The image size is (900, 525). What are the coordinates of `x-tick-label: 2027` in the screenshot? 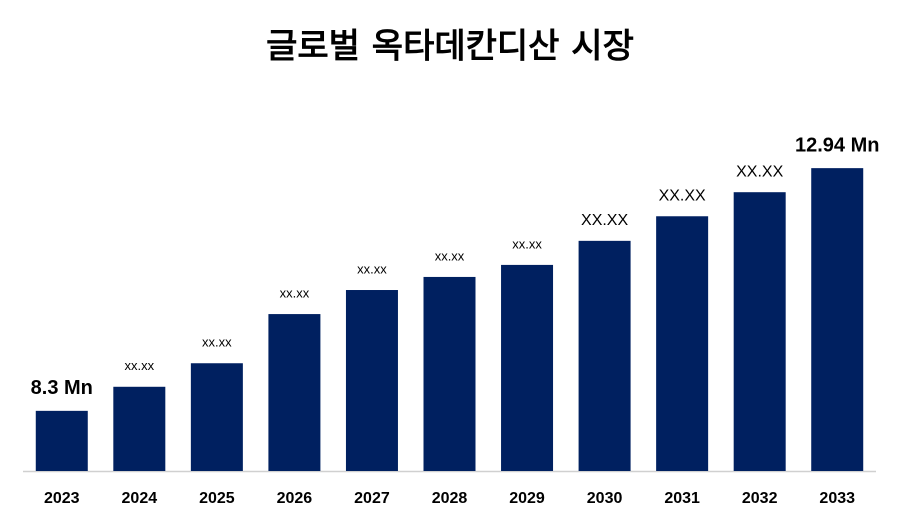 It's located at (372, 498).